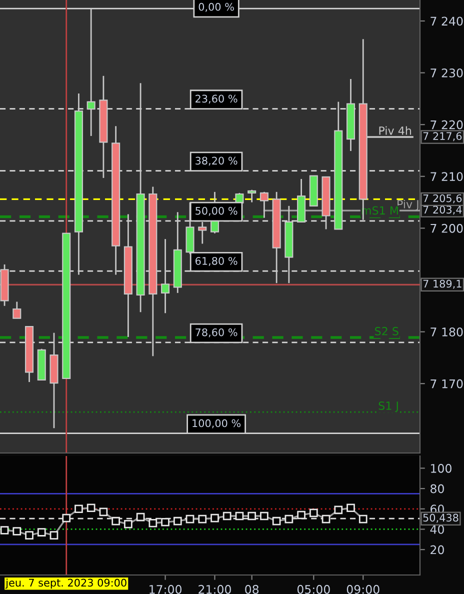 This screenshot has height=594, width=464. I want to click on y-tick-label: 7 200, so click(446, 228).